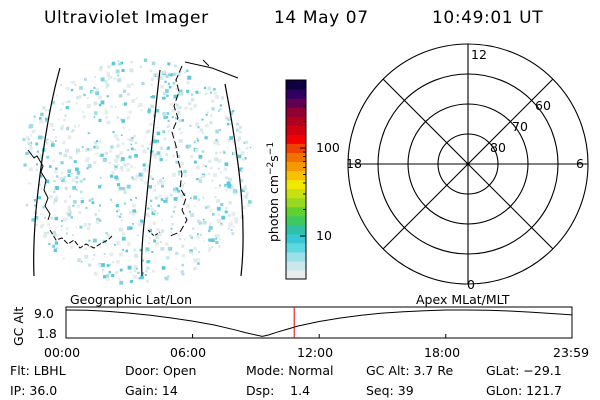  Describe the element at coordinates (319, 323) in the screenshot. I see `gc-alt-series-line` at that location.